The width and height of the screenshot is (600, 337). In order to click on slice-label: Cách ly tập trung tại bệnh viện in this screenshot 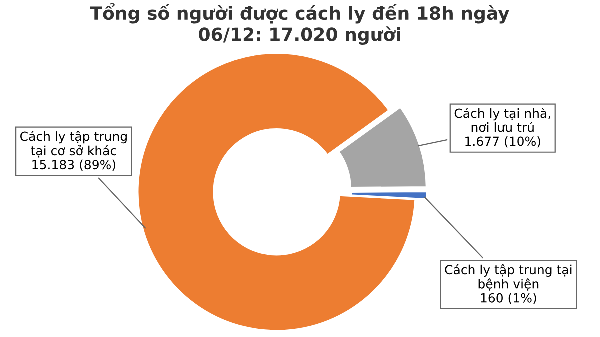, I will do `click(508, 277)`.